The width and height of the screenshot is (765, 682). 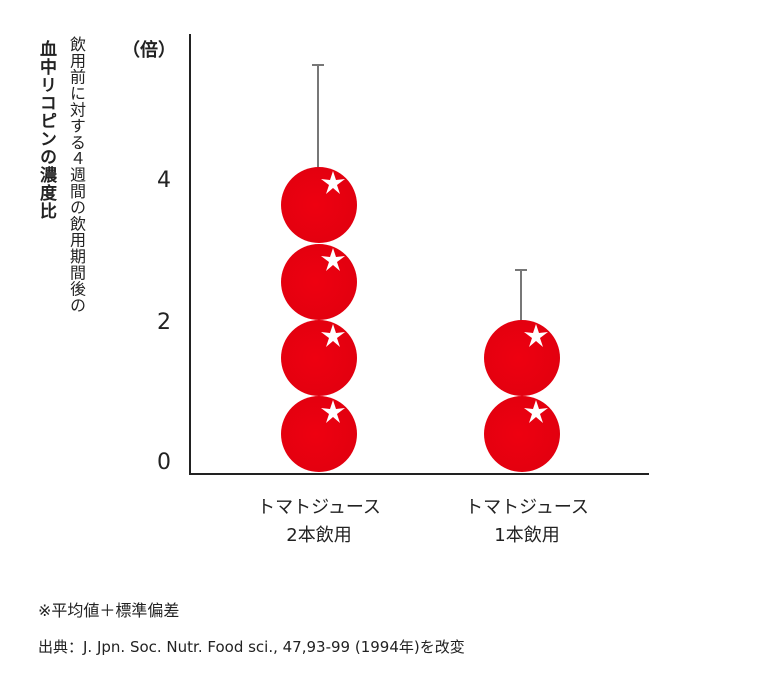 What do you see at coordinates (419, 474) in the screenshot?
I see `x-axis-line` at bounding box center [419, 474].